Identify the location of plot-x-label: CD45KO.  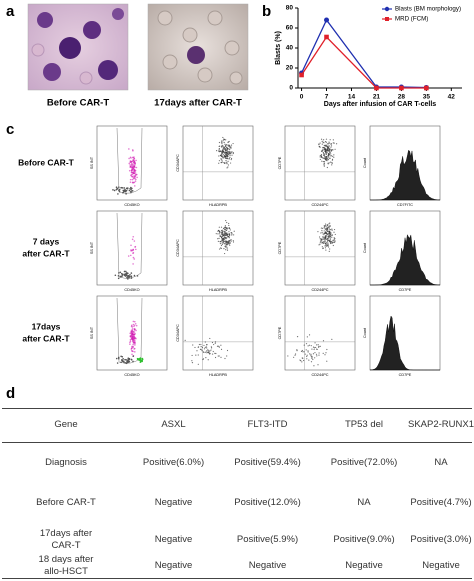
(131, 205).